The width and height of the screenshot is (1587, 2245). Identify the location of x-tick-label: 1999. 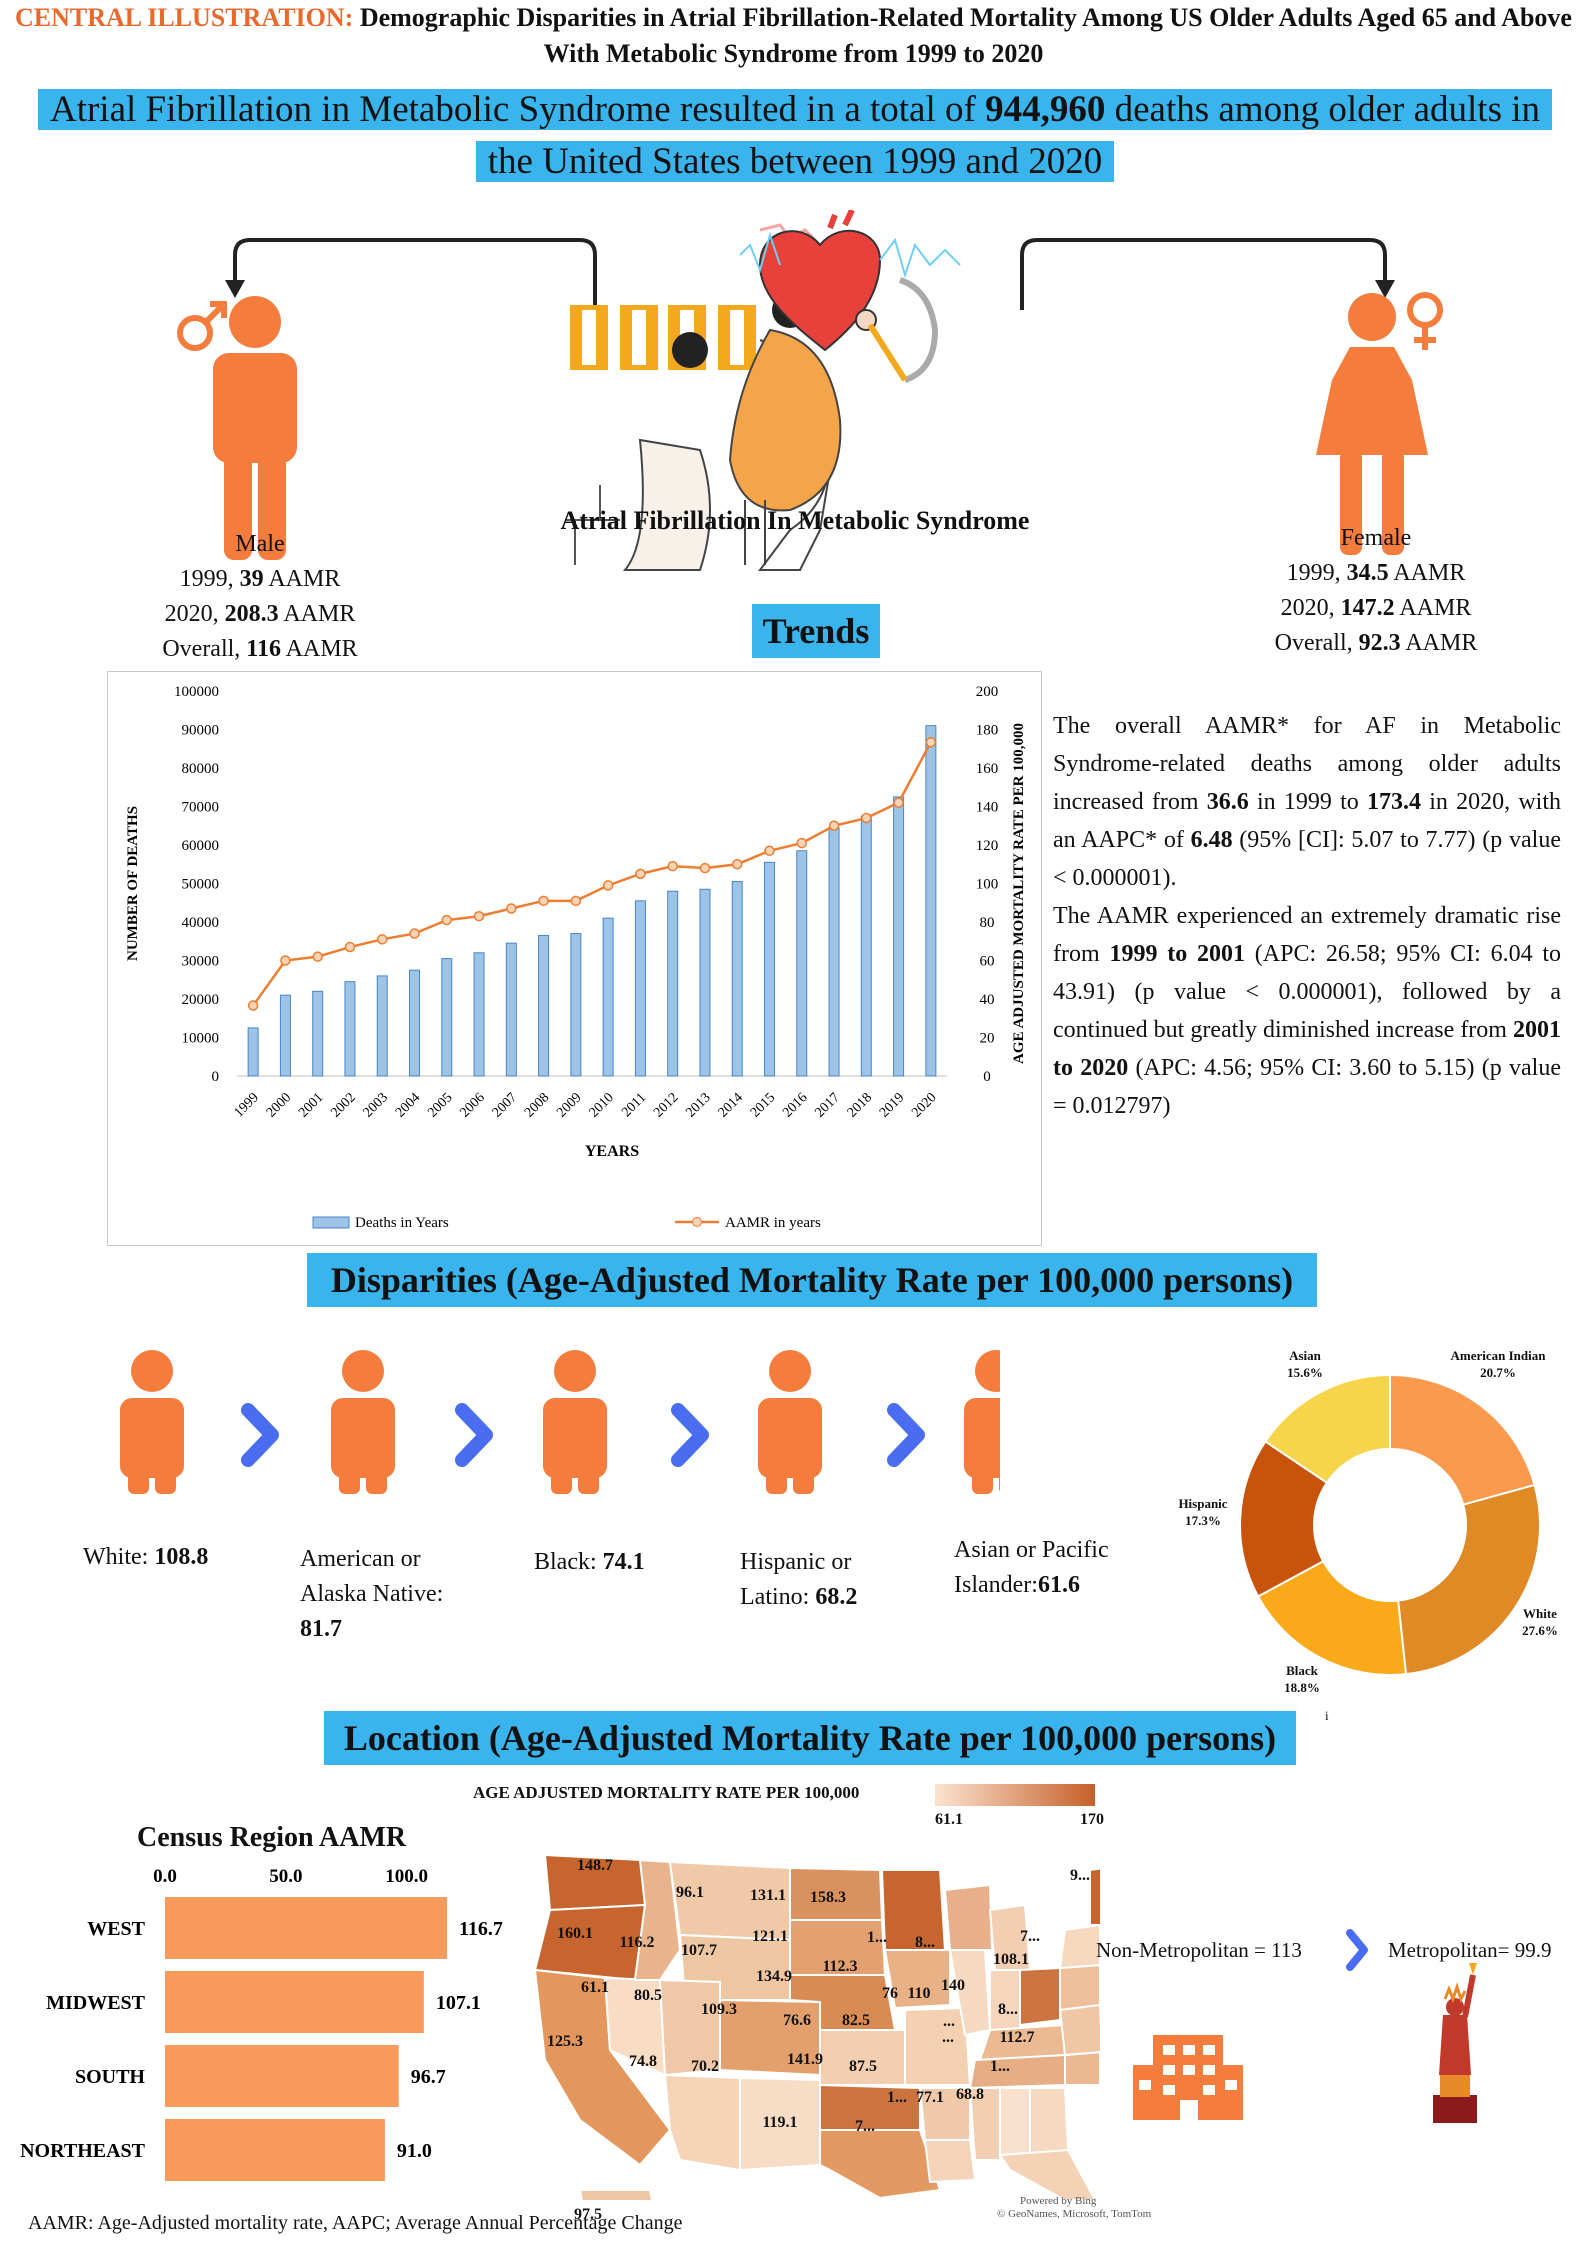
(247, 1105).